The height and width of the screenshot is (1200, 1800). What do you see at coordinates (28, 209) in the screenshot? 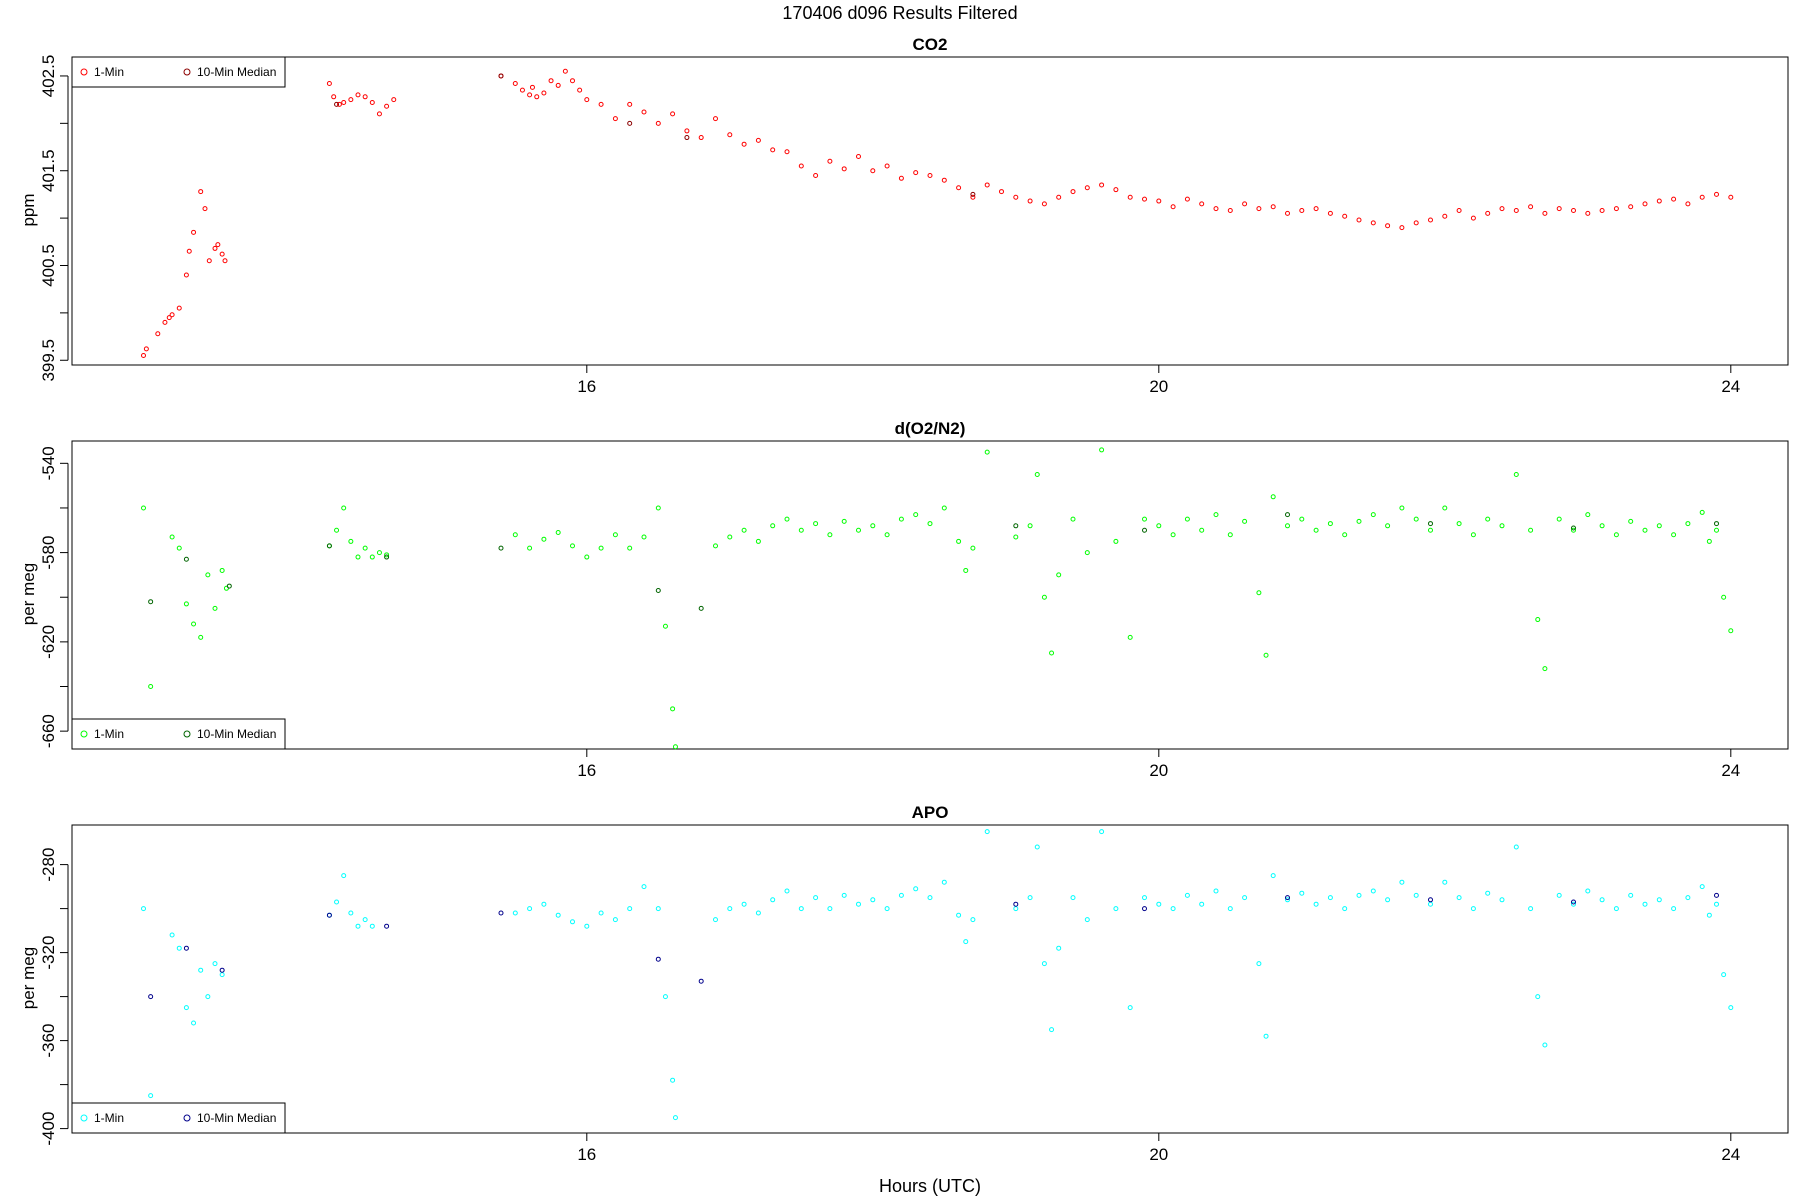
I see `co2-y-axis-label: ppm` at bounding box center [28, 209].